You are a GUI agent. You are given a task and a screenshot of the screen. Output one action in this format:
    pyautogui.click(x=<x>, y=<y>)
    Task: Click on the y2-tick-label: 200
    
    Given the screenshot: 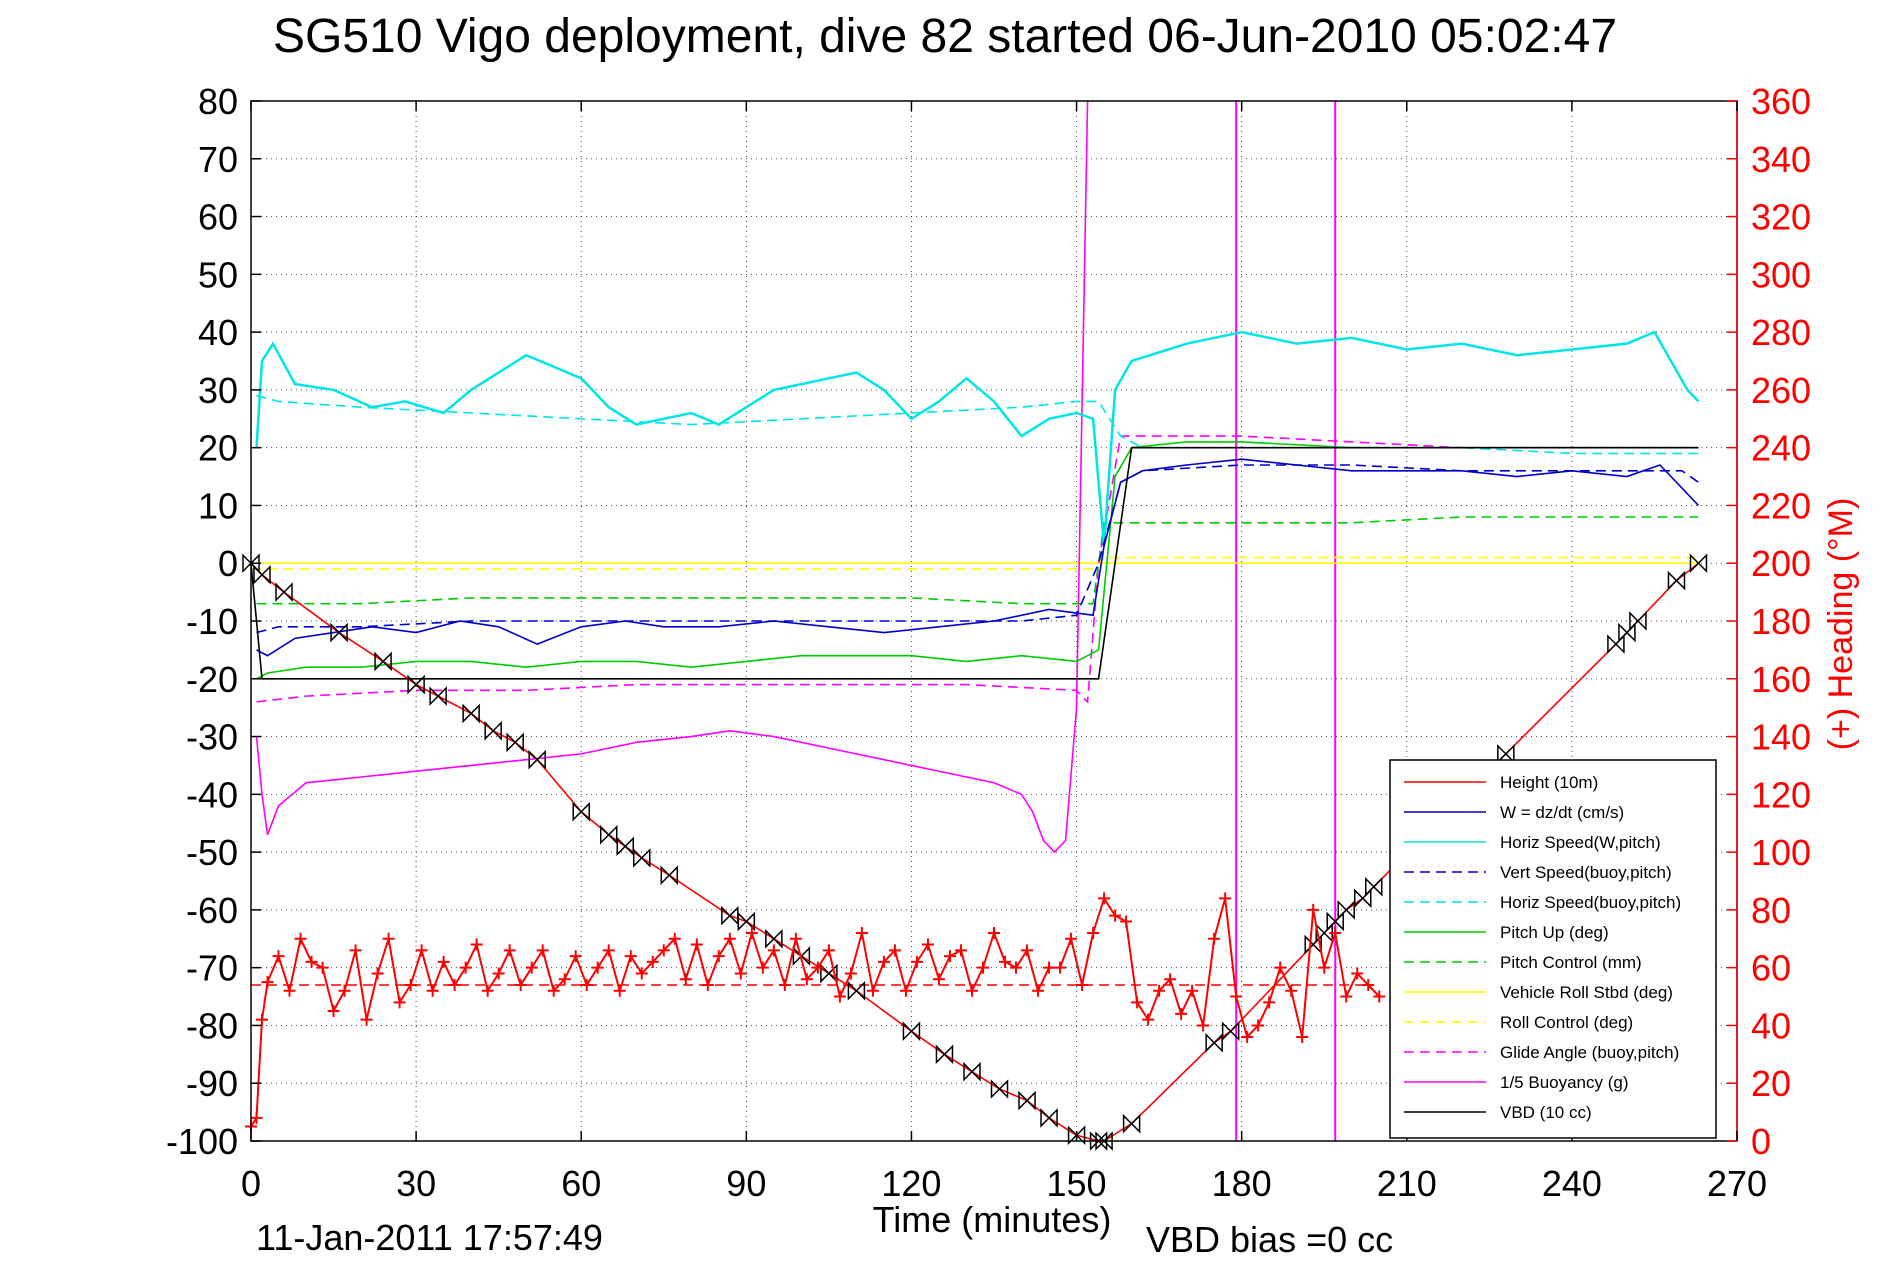 What is the action you would take?
    pyautogui.click(x=1781, y=563)
    